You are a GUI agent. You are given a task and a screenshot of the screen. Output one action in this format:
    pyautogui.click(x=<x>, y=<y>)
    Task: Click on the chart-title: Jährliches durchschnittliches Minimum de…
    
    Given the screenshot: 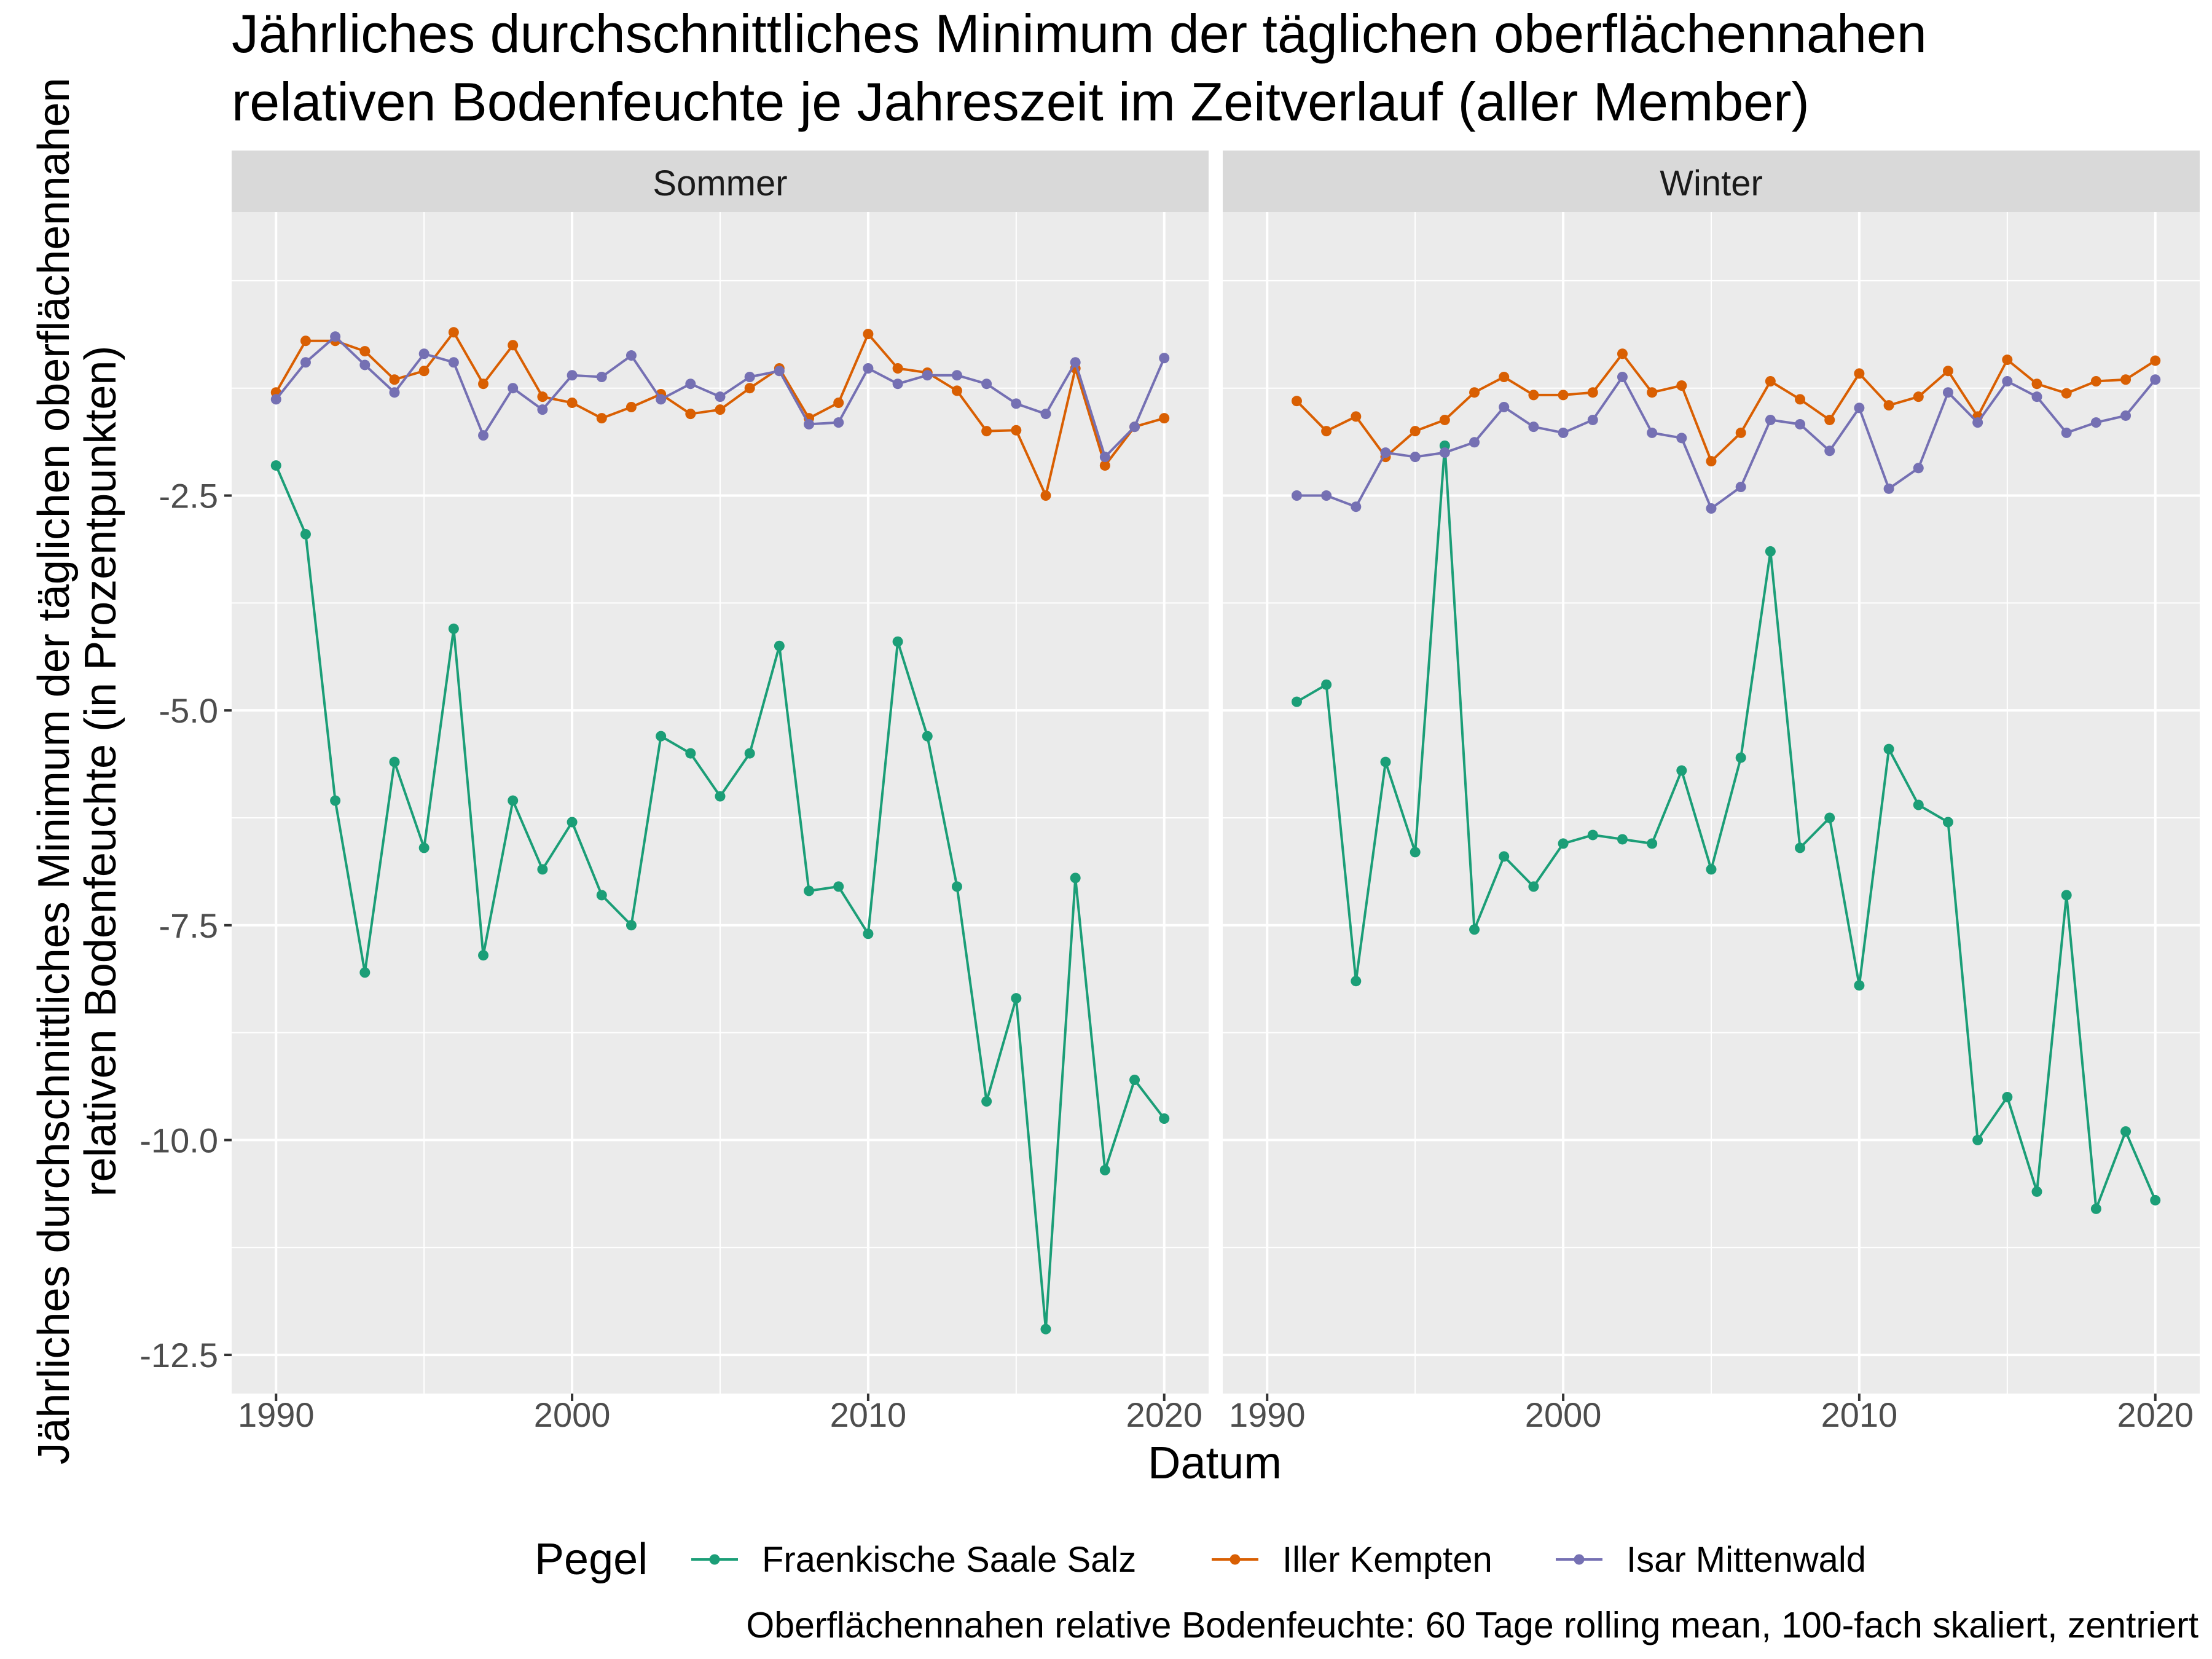 What is the action you would take?
    pyautogui.click(x=1079, y=33)
    